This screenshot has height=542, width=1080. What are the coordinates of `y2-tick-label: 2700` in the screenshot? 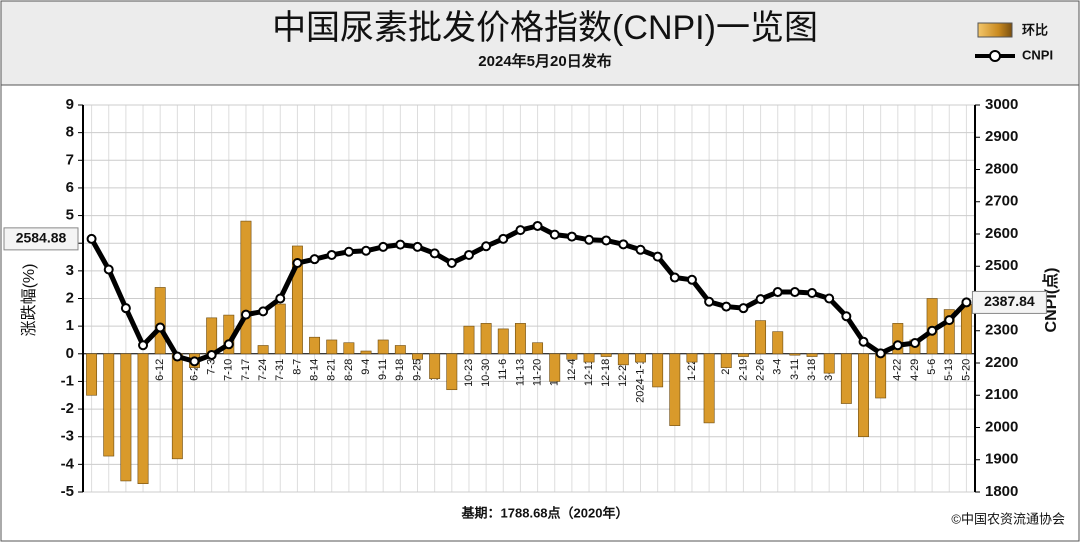 It's located at (1001, 201).